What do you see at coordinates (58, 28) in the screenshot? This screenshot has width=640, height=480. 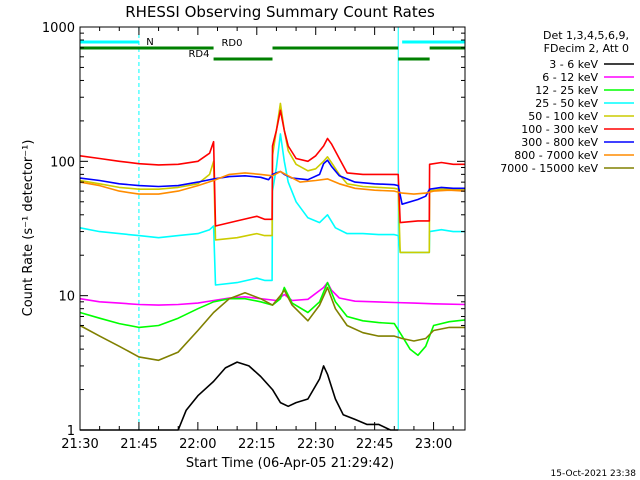 I see `y-tick-label: 1000` at bounding box center [58, 28].